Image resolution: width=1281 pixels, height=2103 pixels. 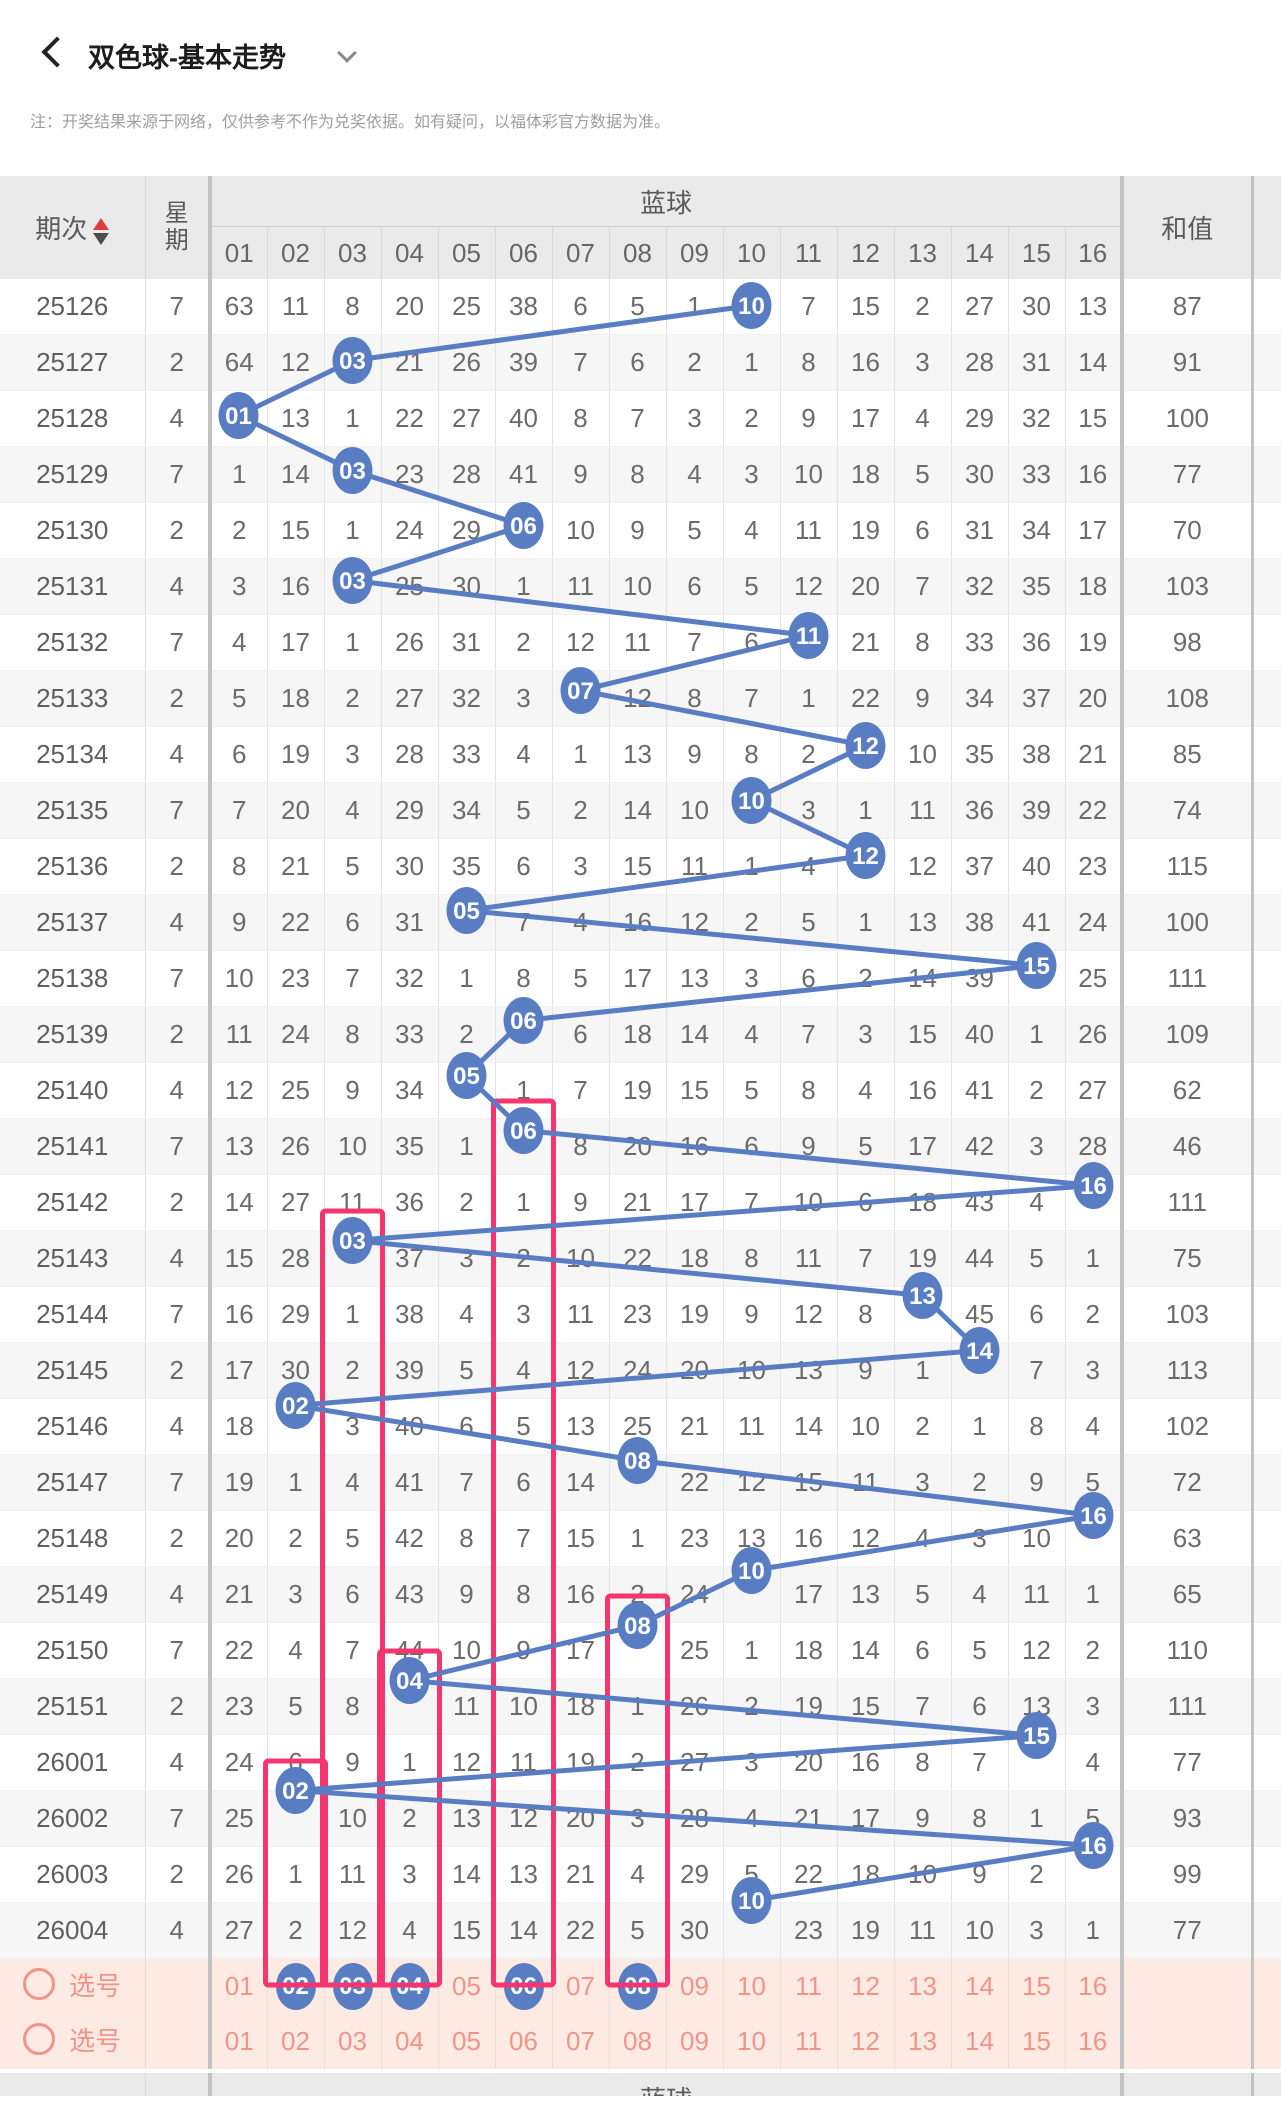 I want to click on period-cell: 25144, so click(x=73, y=1314).